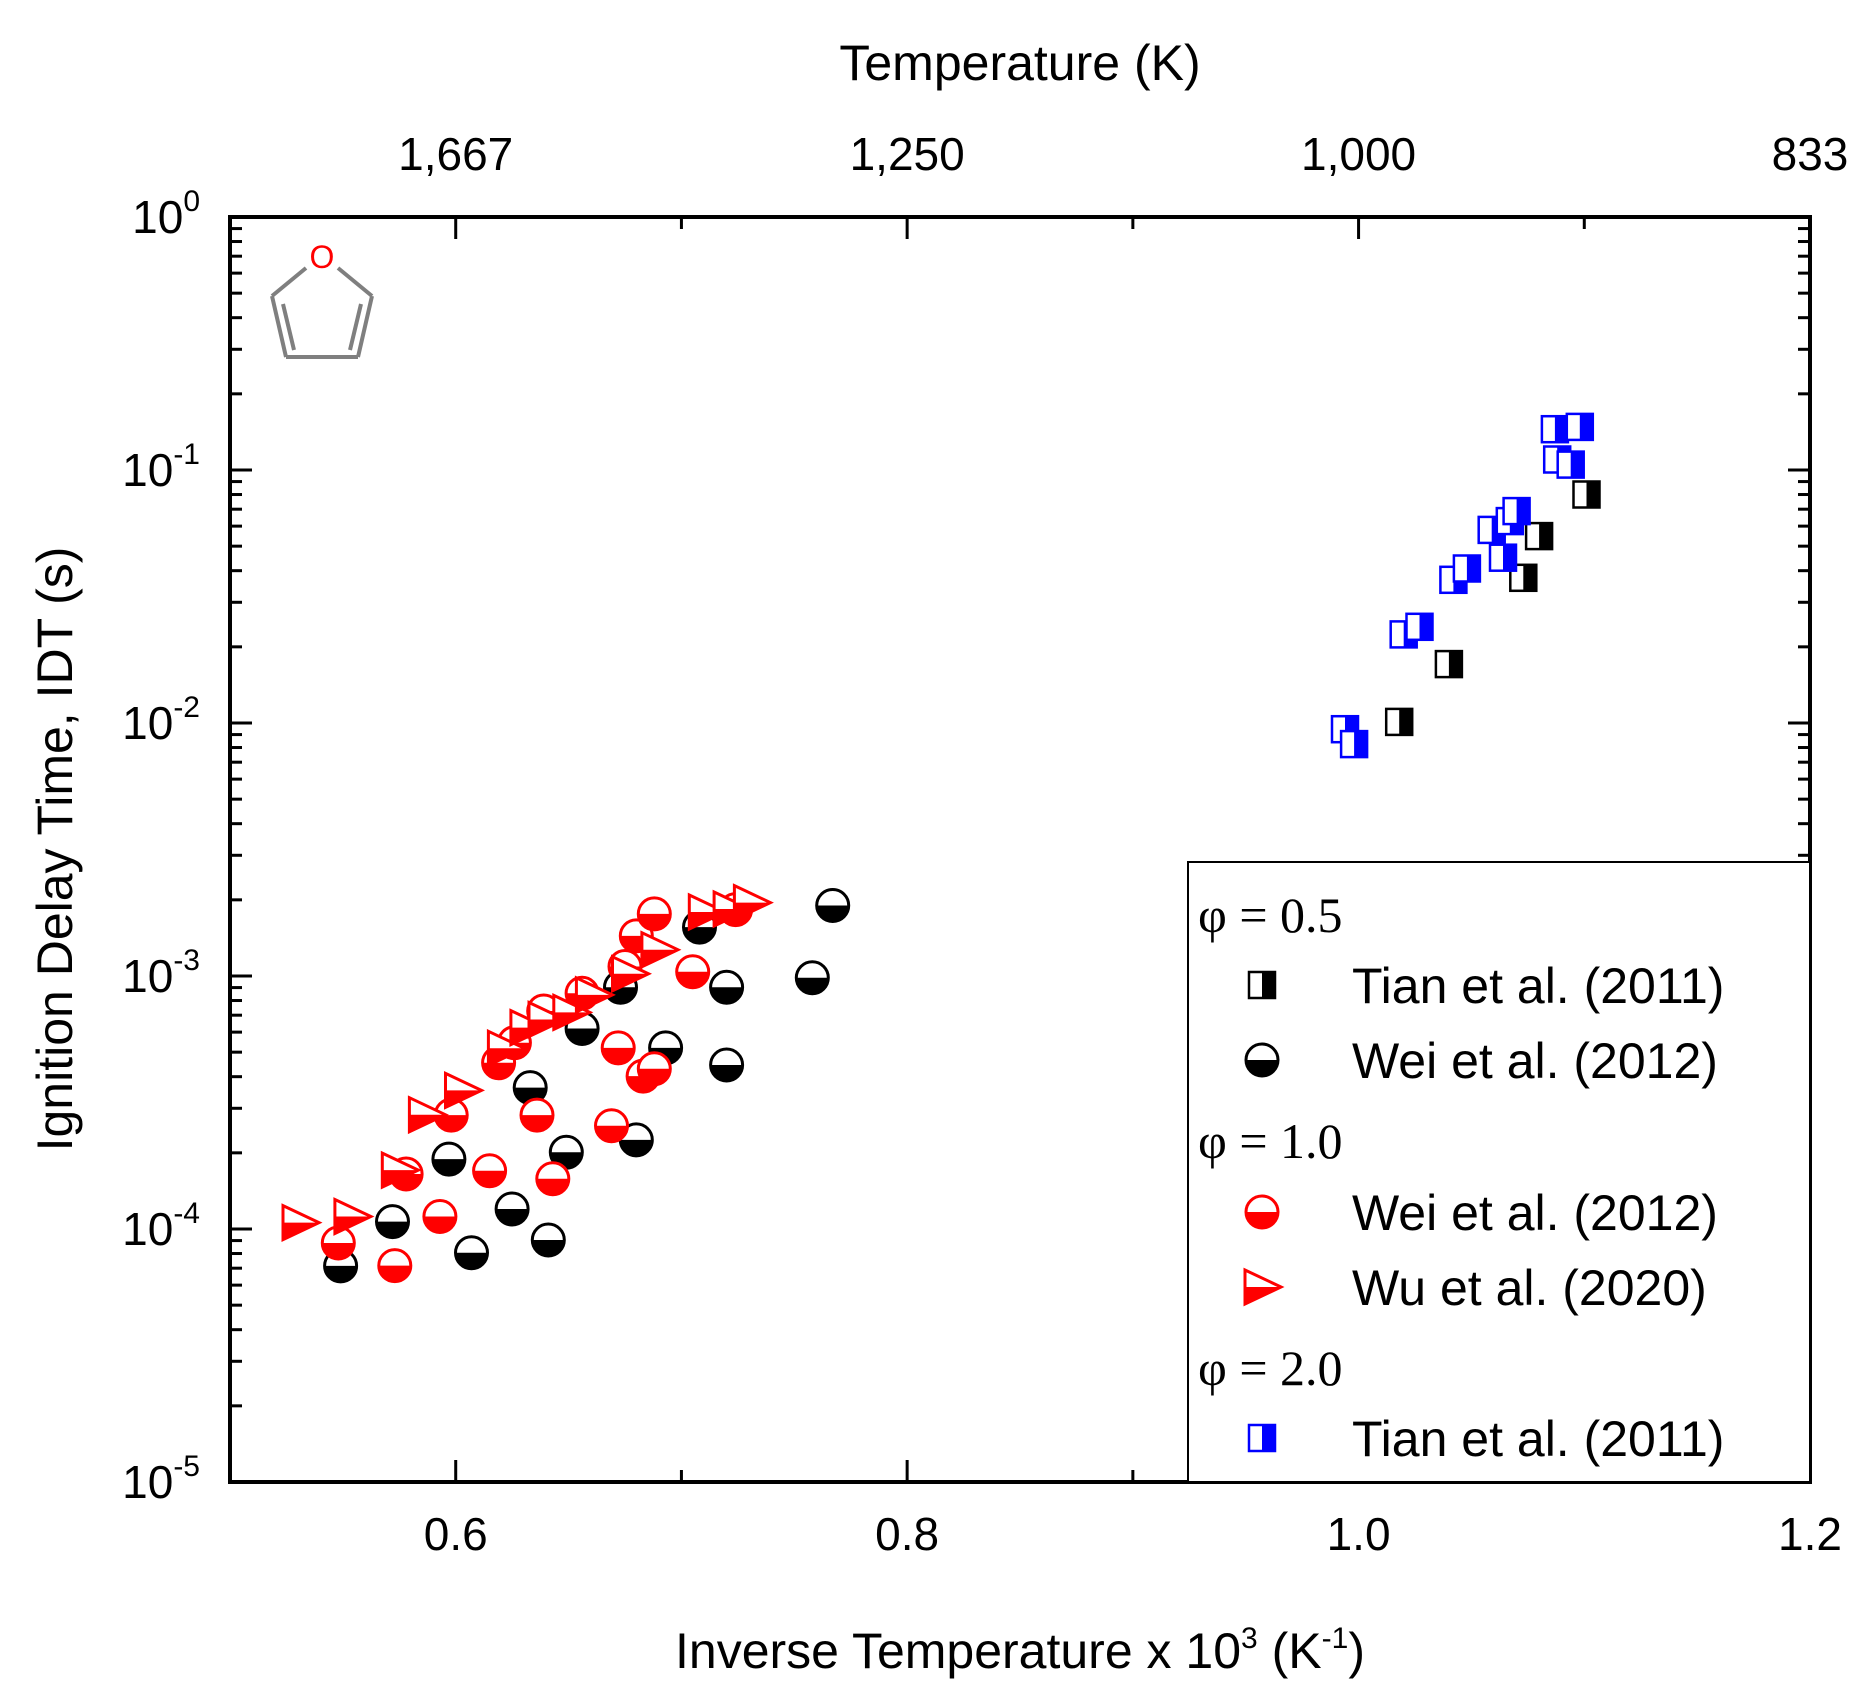 The image size is (1872, 1707). What do you see at coordinates (1535, 1061) in the screenshot?
I see `legend-label-wei-05: Wei et al. (2012)` at bounding box center [1535, 1061].